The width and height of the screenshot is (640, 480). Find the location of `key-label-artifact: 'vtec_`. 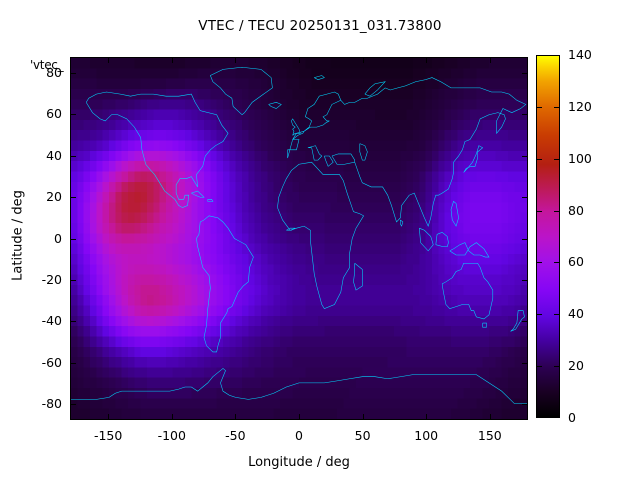

key-label-artifact: 'vtec_ is located at coordinates (47, 65).